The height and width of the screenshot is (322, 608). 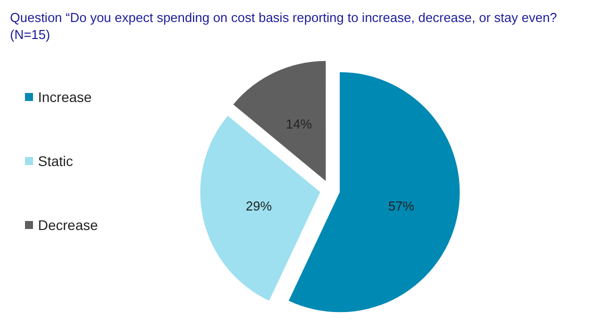 I want to click on data-label: 57%, so click(x=401, y=206).